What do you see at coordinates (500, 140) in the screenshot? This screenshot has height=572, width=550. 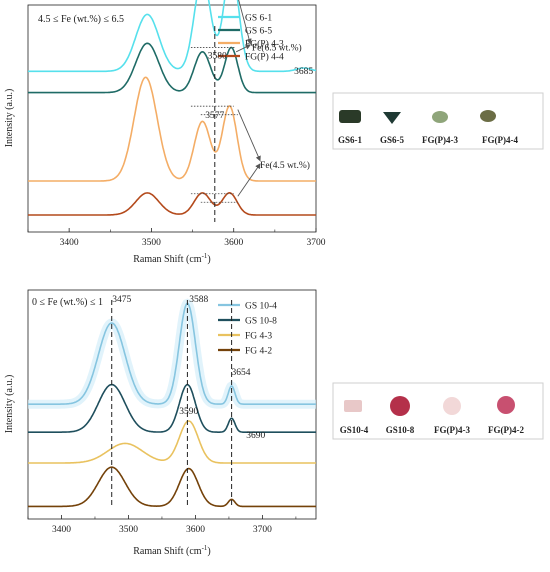 I see `sample-label-fgp4-4: FG(P)4-4` at bounding box center [500, 140].